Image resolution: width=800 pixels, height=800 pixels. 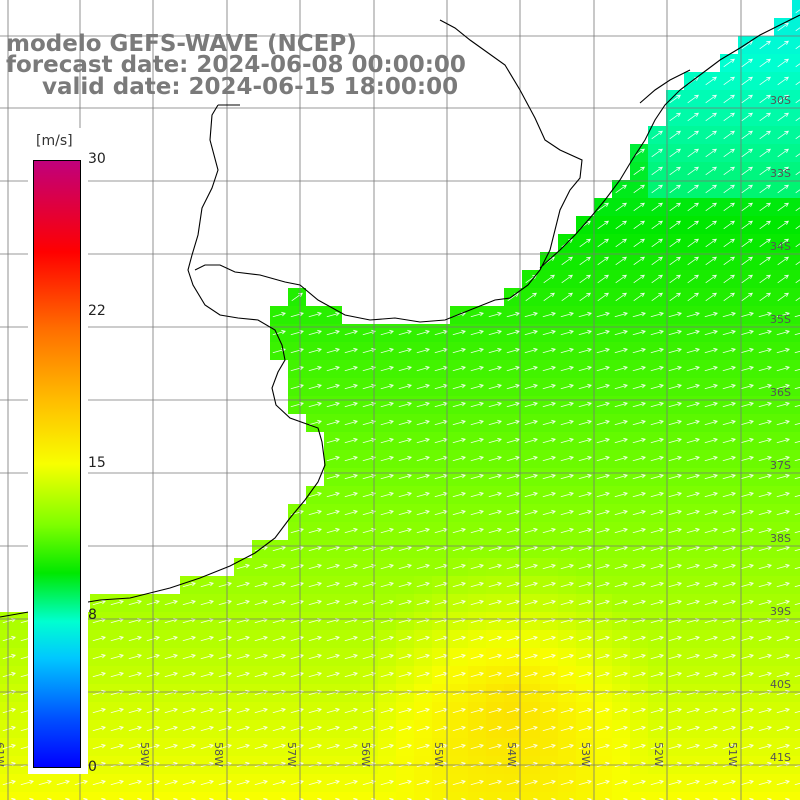 I want to click on lat-label: 38S, so click(x=780, y=538).